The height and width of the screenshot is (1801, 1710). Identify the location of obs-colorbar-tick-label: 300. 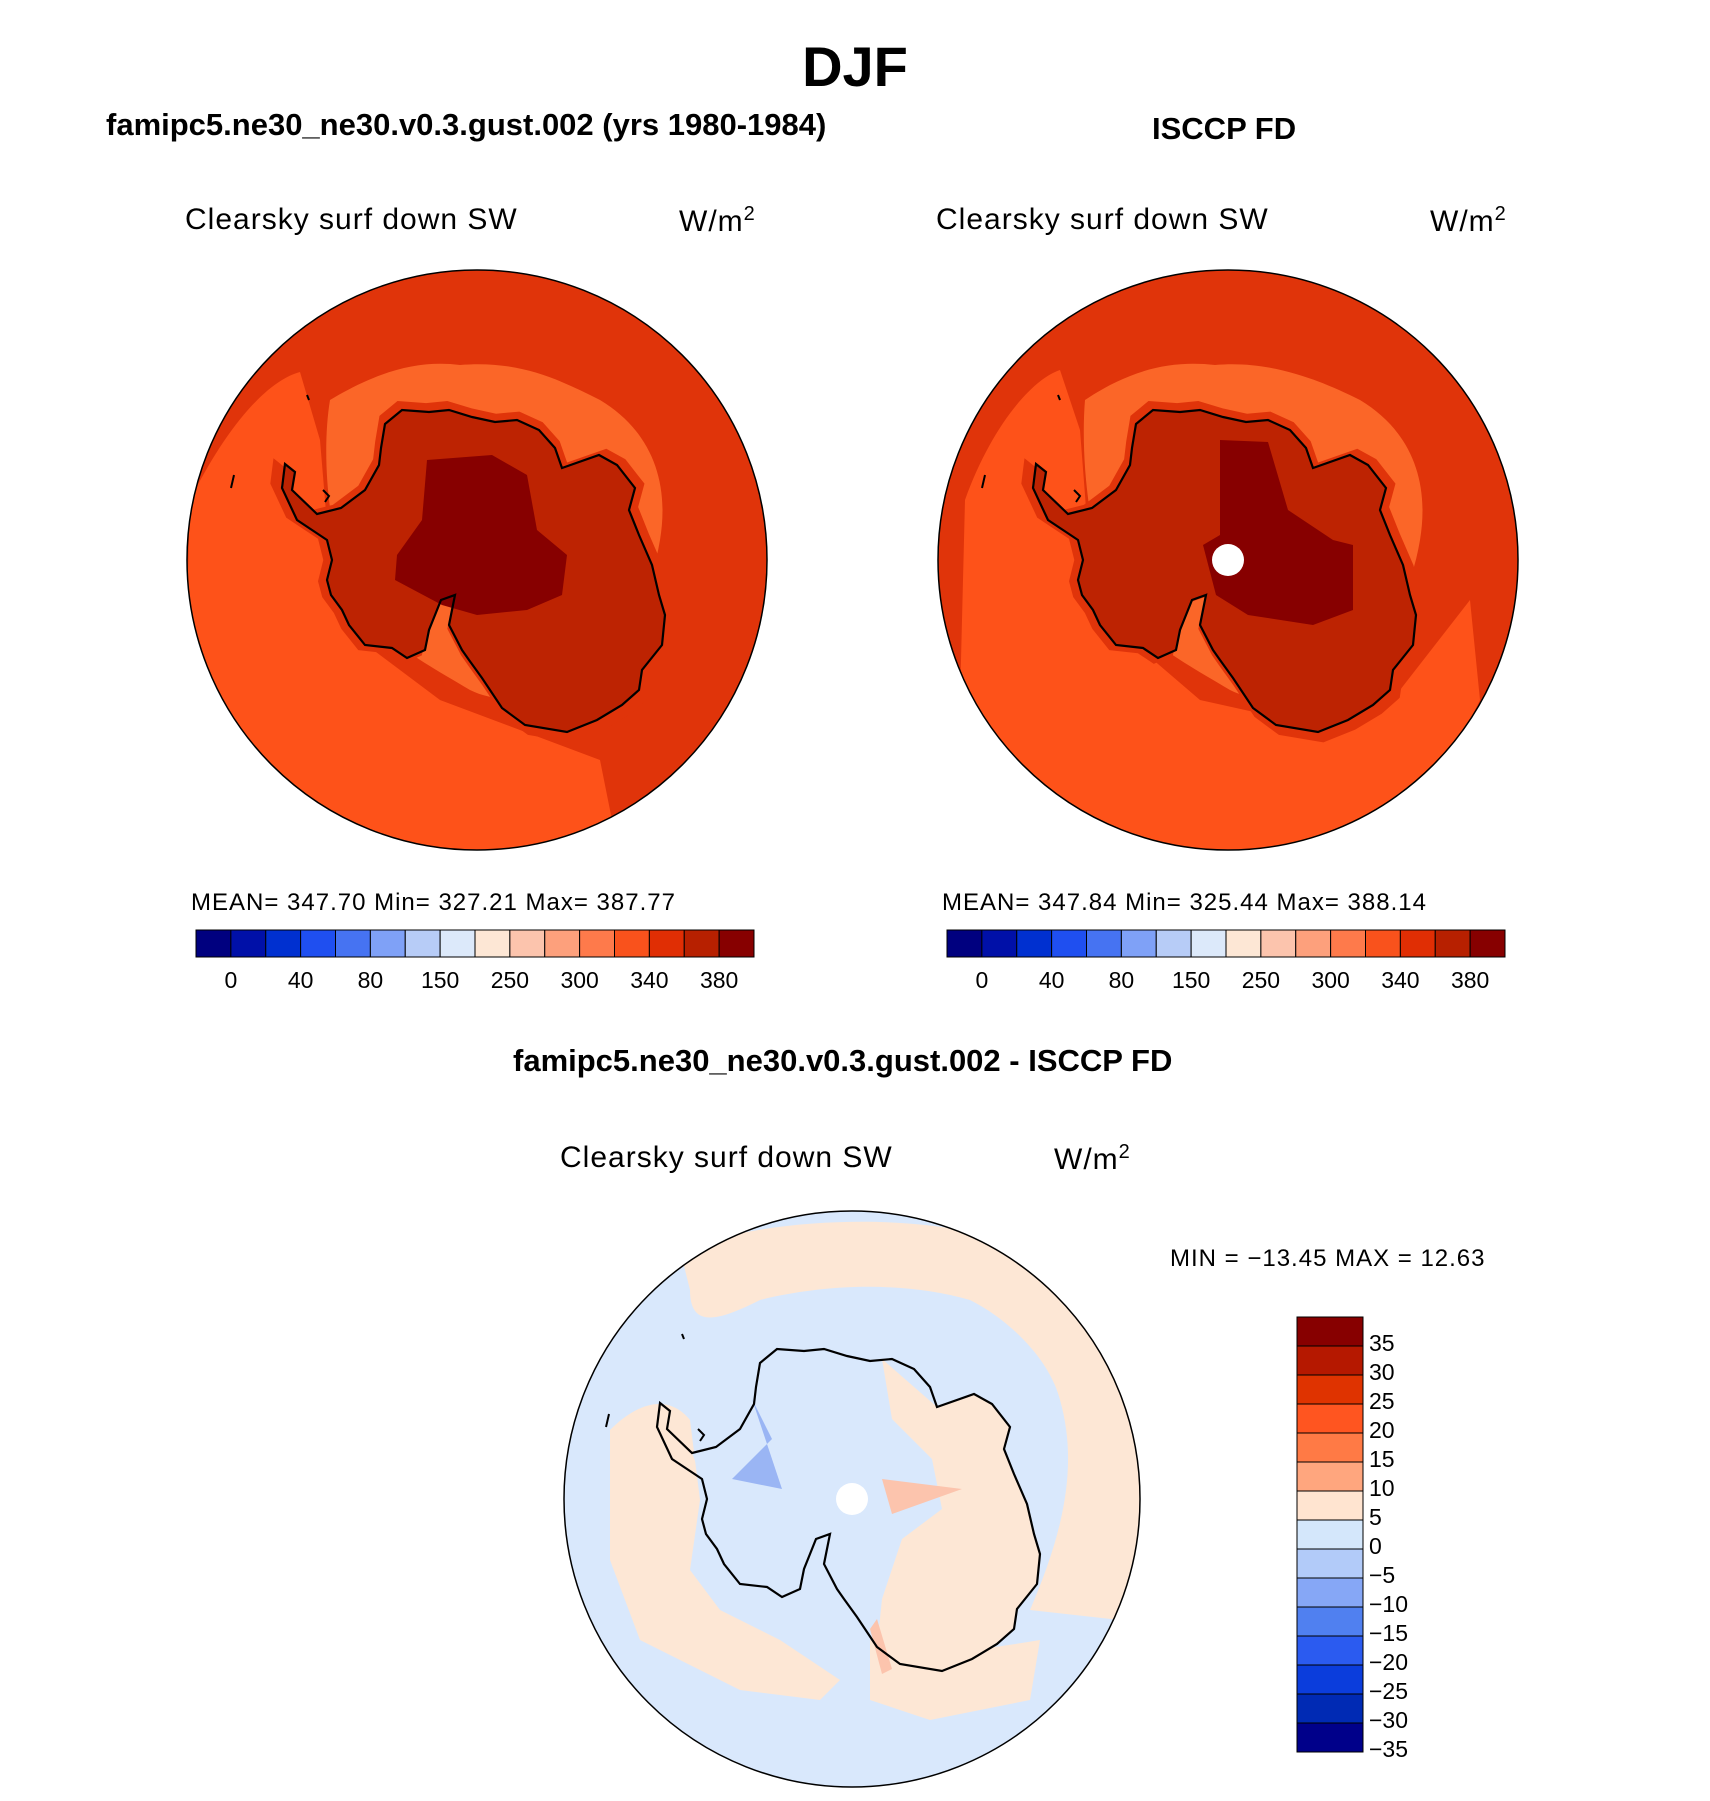
(1330, 980).